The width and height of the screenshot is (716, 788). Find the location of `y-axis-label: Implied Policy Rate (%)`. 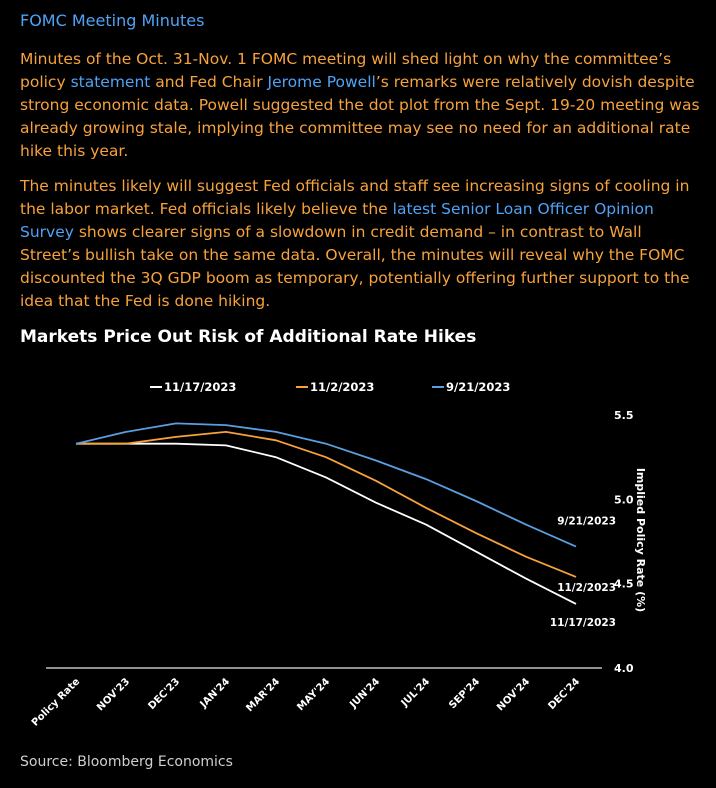

y-axis-label: Implied Policy Rate (%) is located at coordinates (640, 540).